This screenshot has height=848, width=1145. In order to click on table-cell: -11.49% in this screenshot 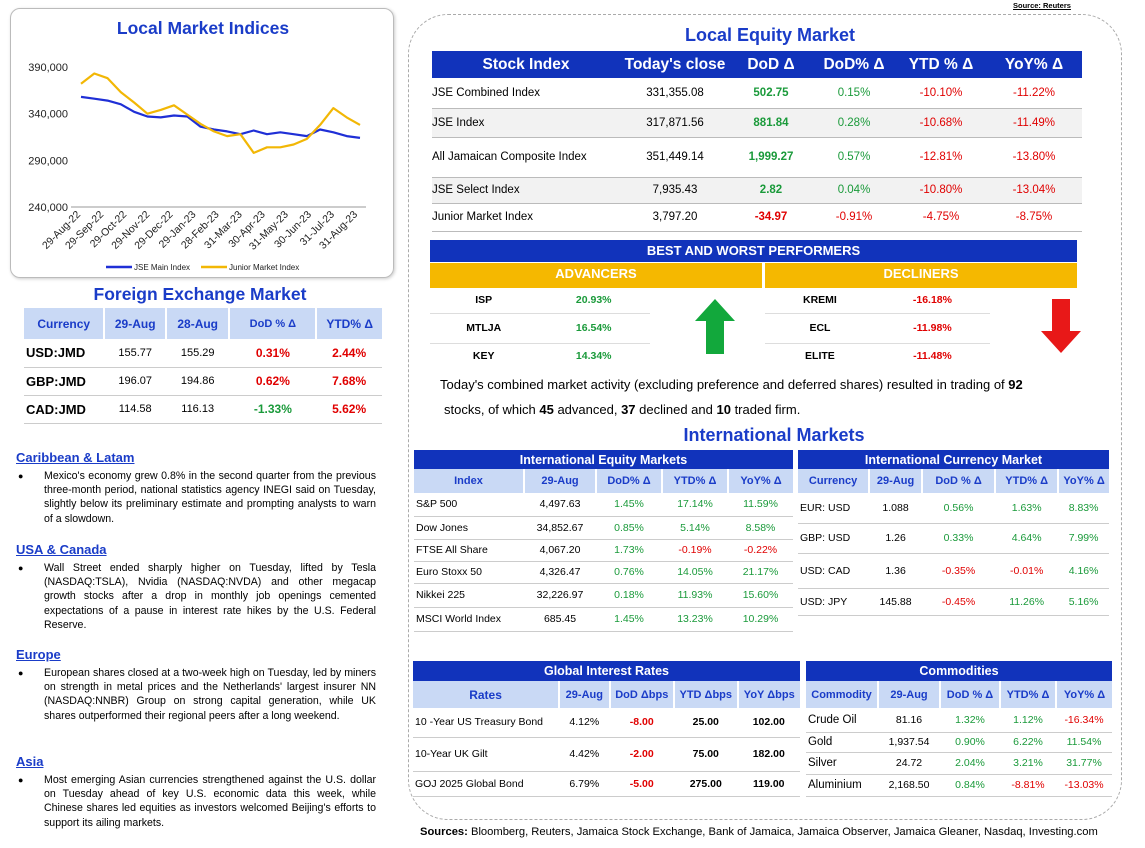, I will do `click(1034, 122)`.